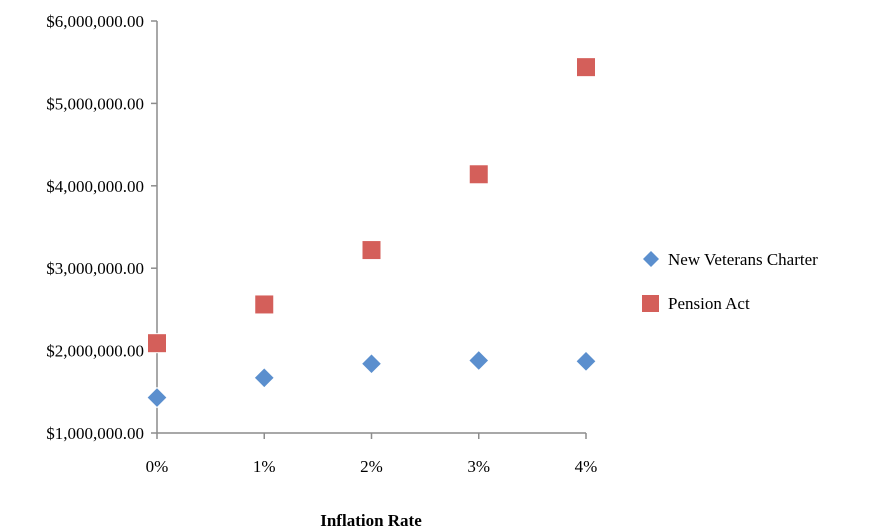  I want to click on x-tick-label: 0%, so click(157, 466).